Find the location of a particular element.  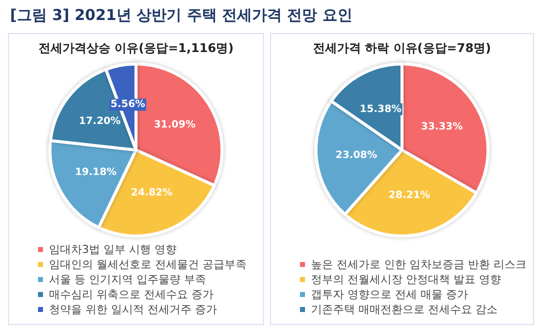

chart-subtitle: 전세가격상승 이유(응답=1,116명) is located at coordinates (136, 48).